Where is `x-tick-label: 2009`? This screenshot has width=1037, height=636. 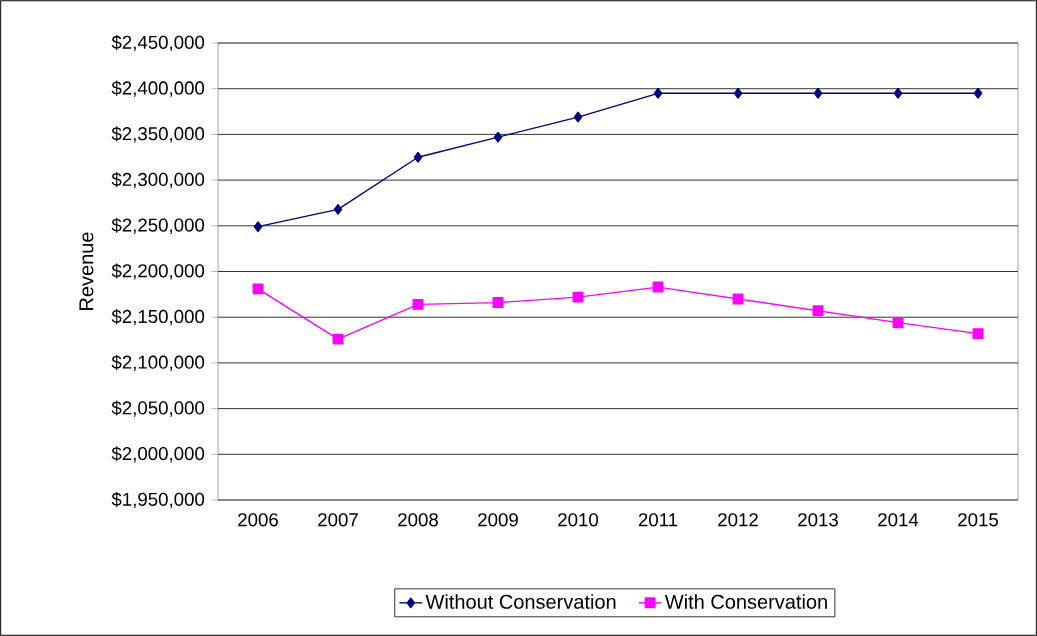
x-tick-label: 2009 is located at coordinates (498, 520).